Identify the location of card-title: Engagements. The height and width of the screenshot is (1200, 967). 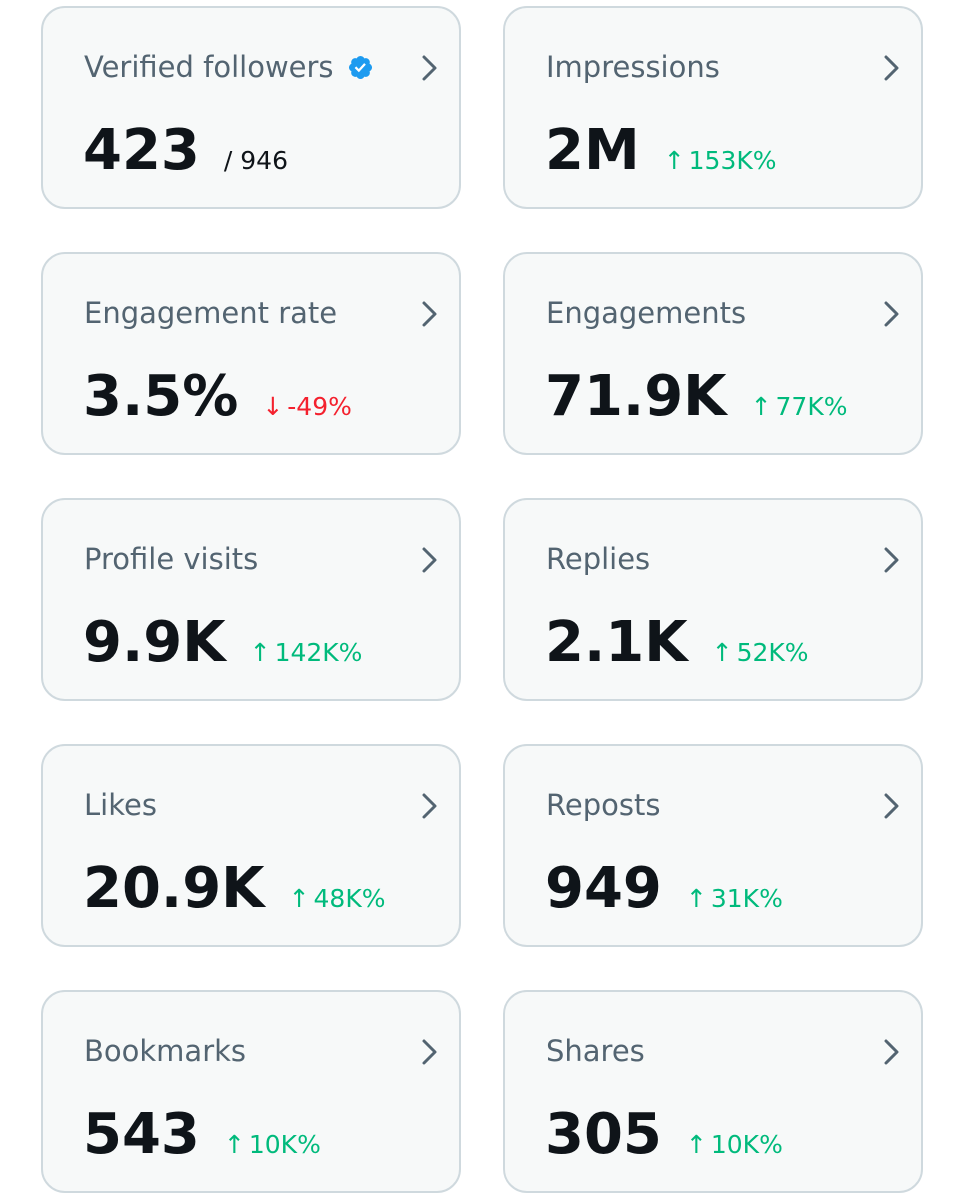
(646, 313).